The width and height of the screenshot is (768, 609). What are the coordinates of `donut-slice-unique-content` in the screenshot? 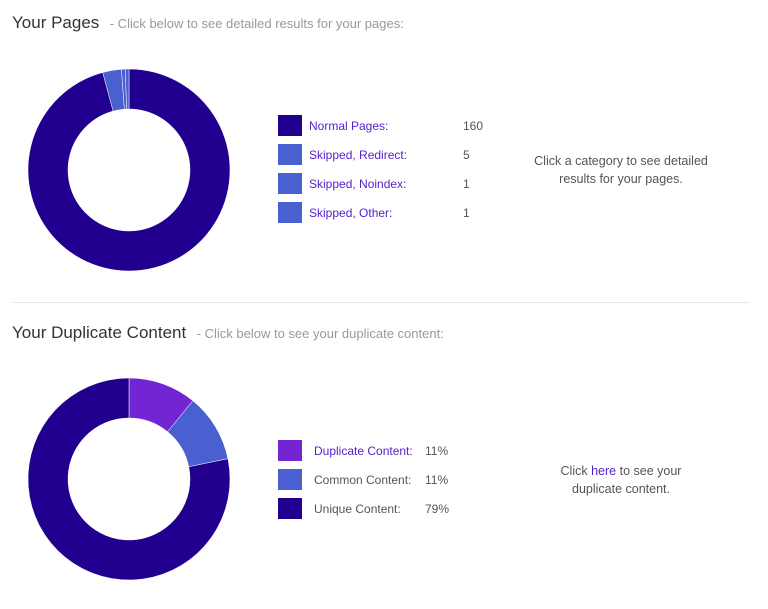 It's located at (129, 479).